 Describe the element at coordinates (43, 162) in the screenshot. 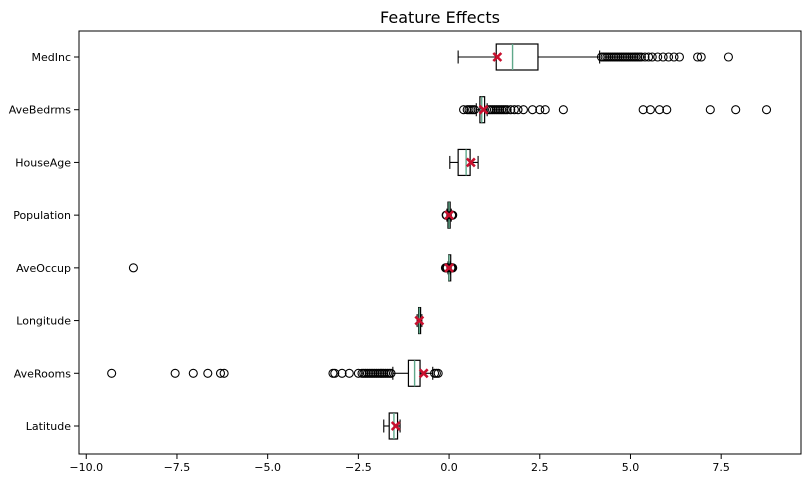

I see `y-tick-label: HouseAge` at that location.